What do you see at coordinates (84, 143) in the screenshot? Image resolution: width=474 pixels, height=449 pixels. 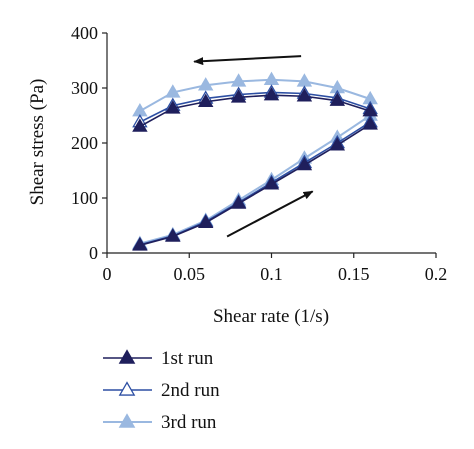 I see `y-tick-label: 200` at bounding box center [84, 143].